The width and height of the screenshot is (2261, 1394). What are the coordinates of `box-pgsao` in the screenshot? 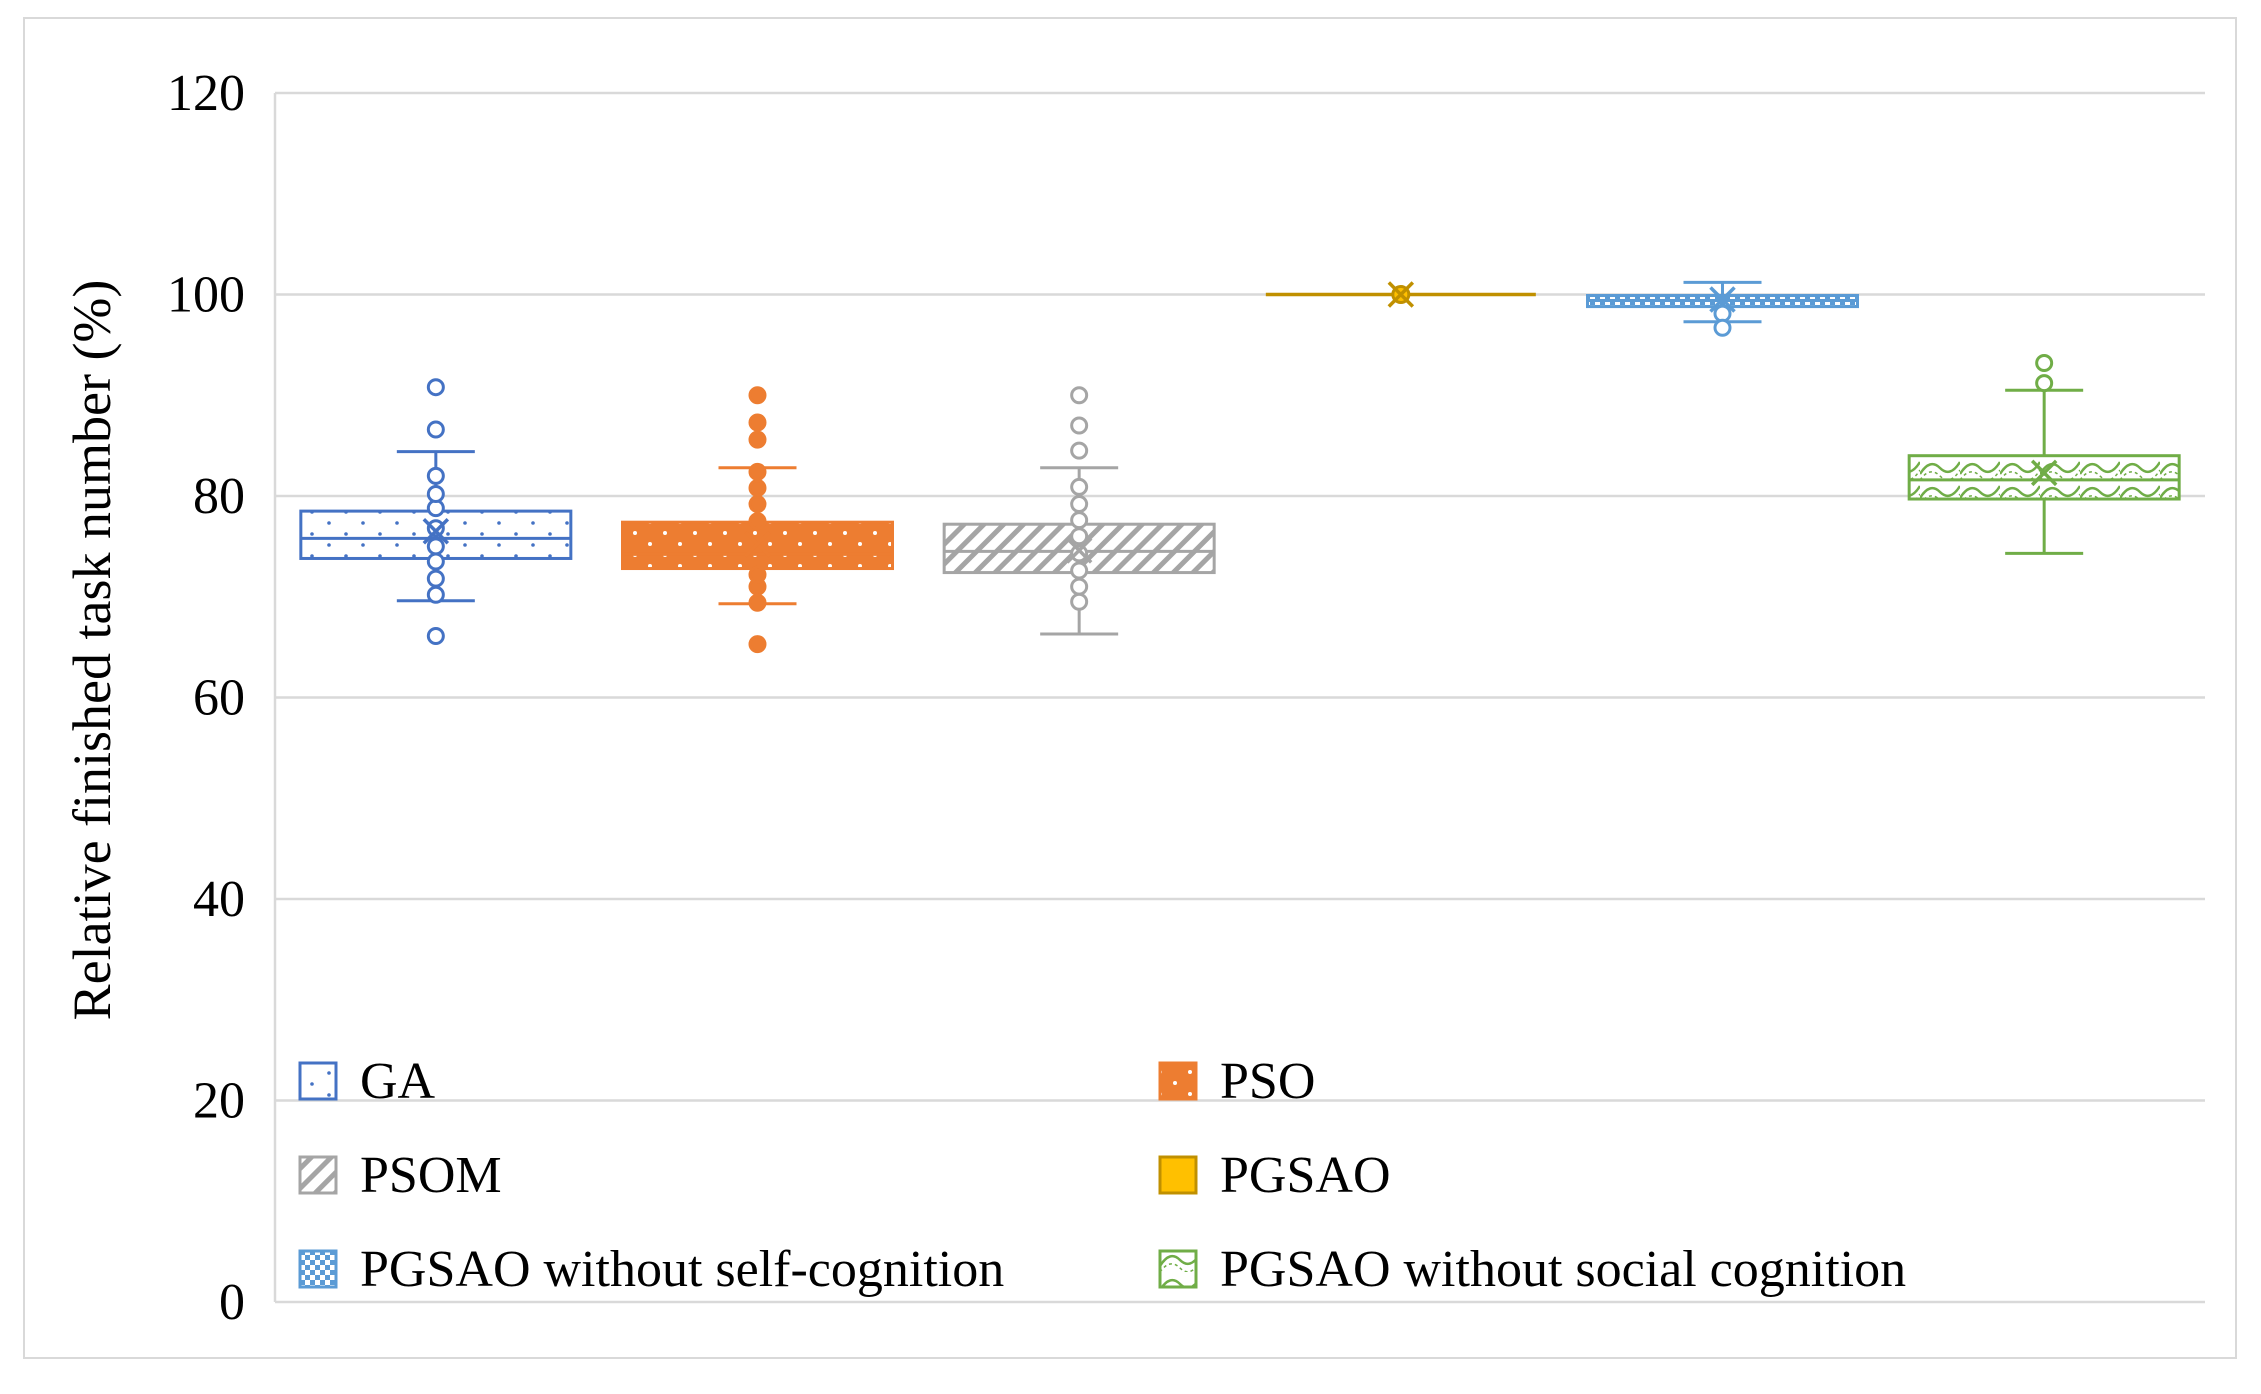 It's located at (1400, 294).